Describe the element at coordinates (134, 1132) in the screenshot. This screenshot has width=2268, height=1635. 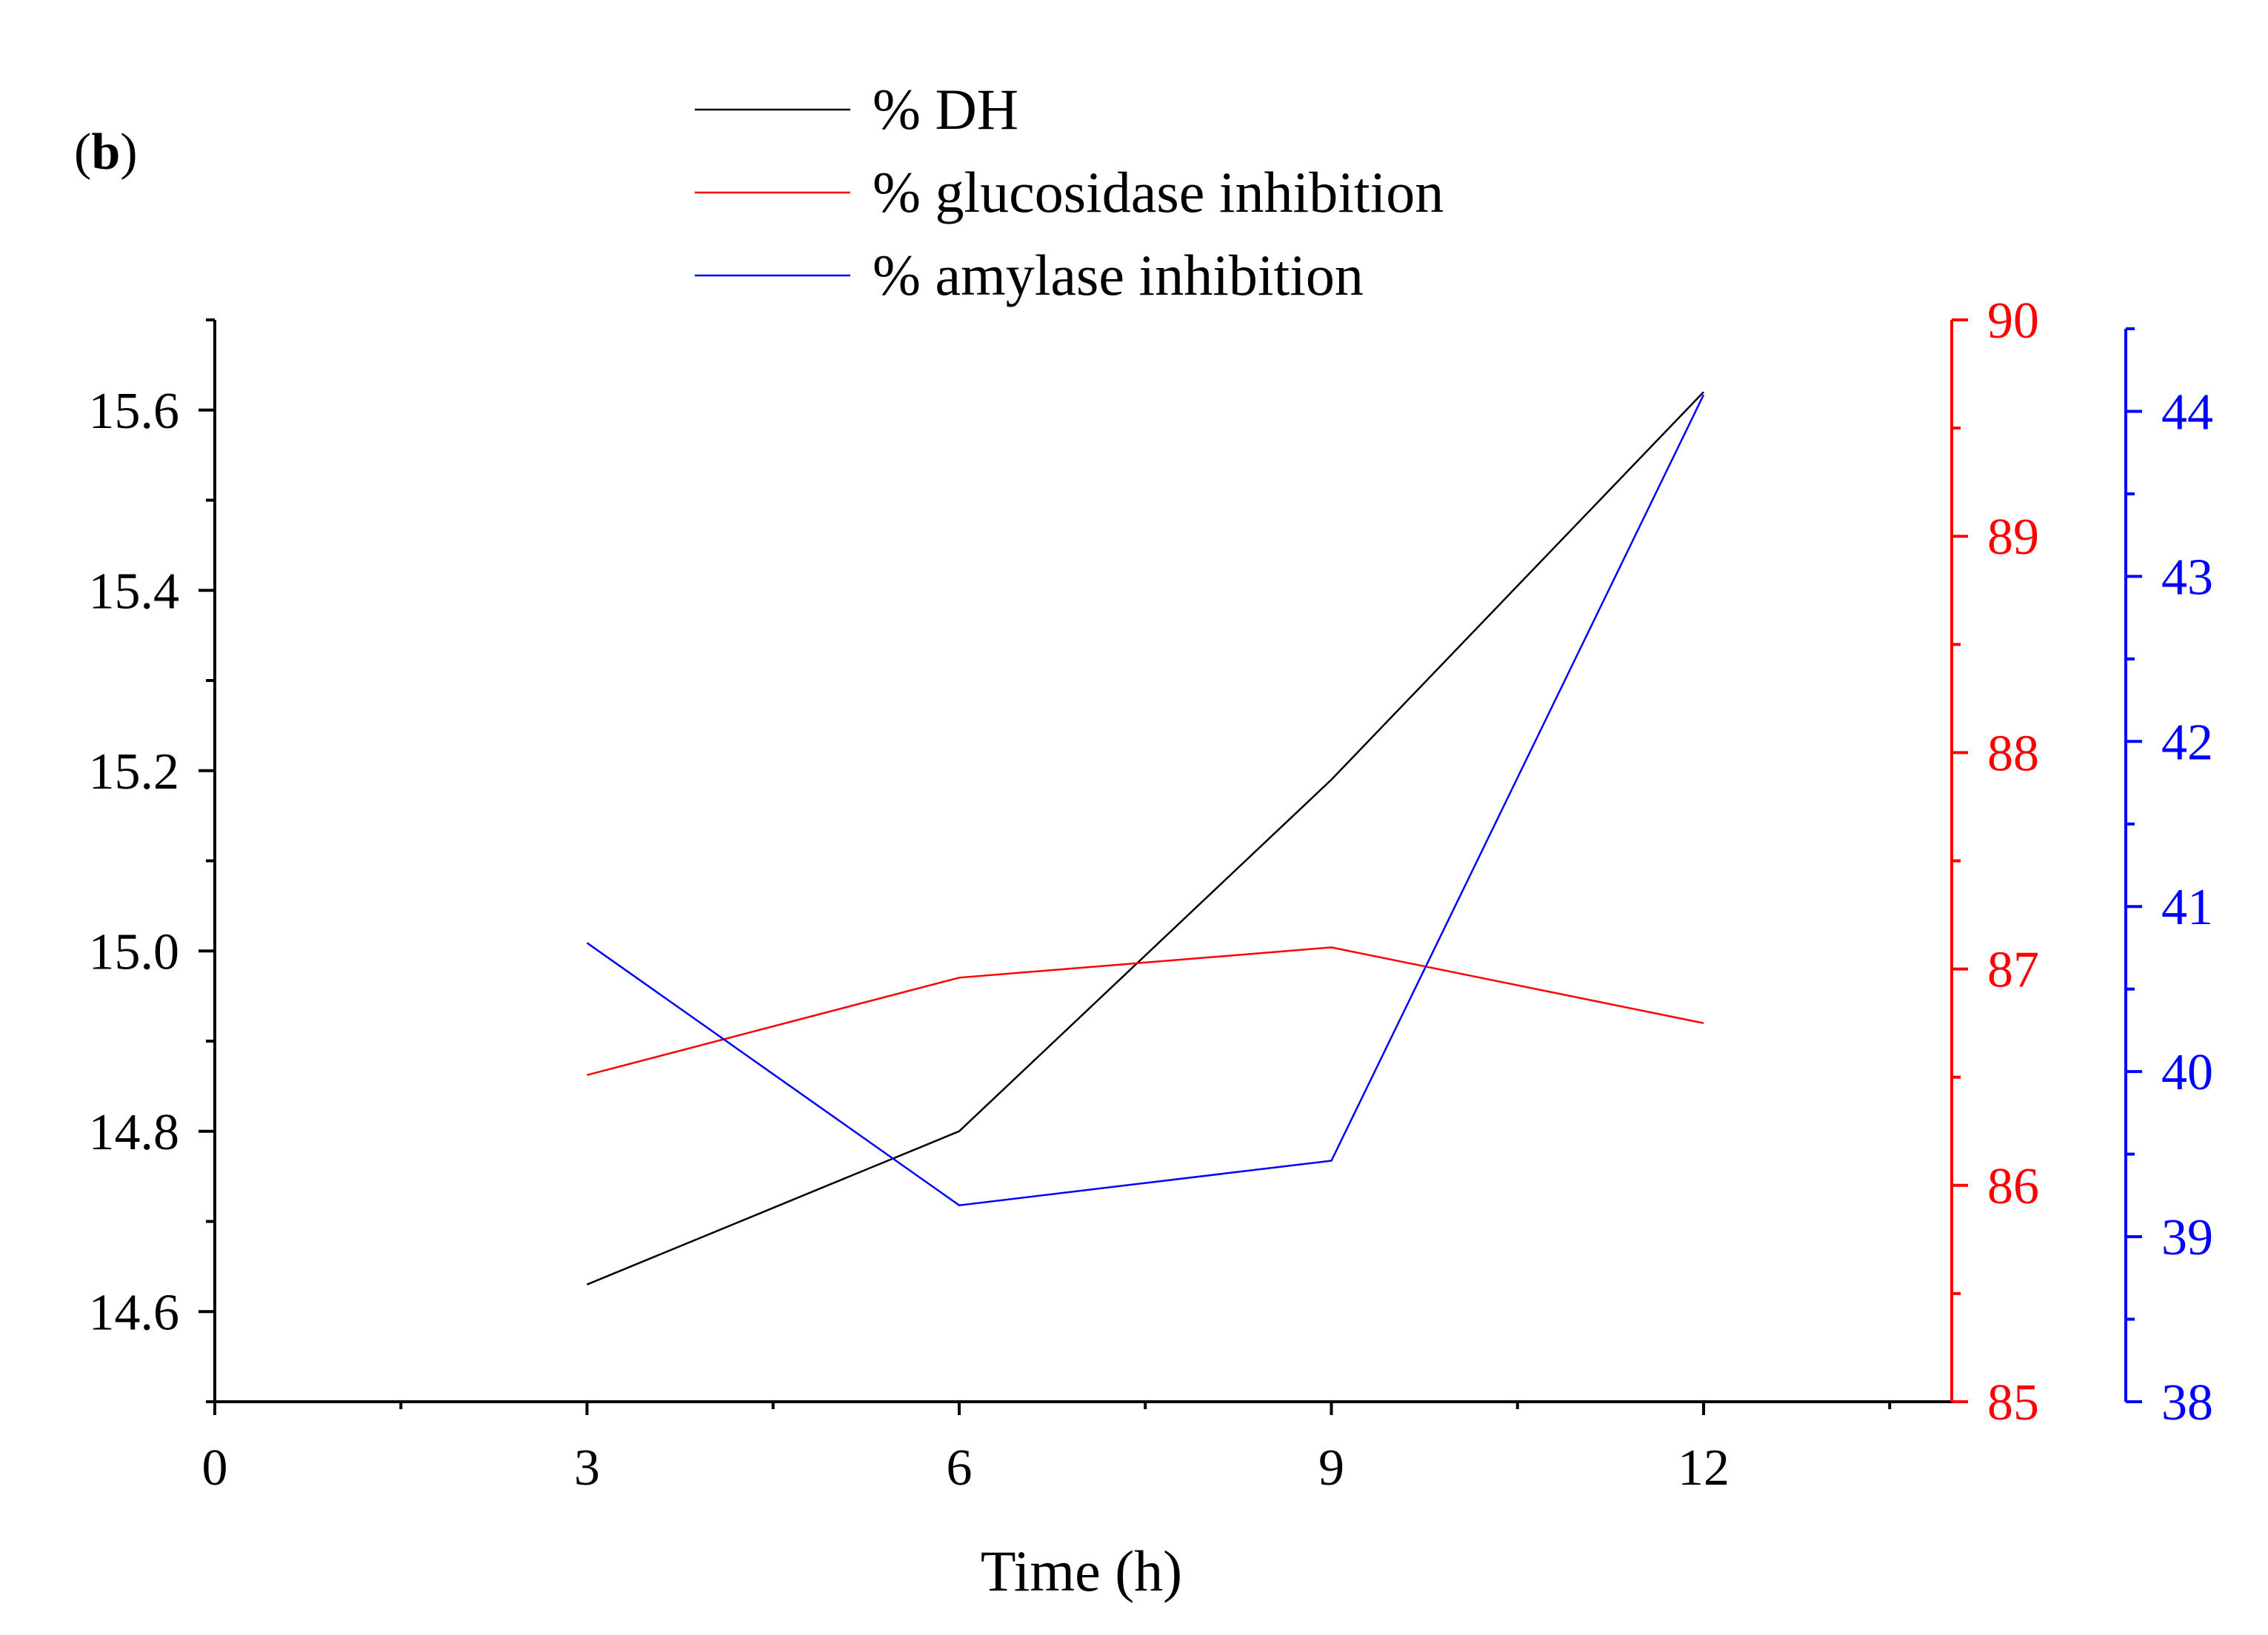
I see `left-tick-label: 14.8` at that location.